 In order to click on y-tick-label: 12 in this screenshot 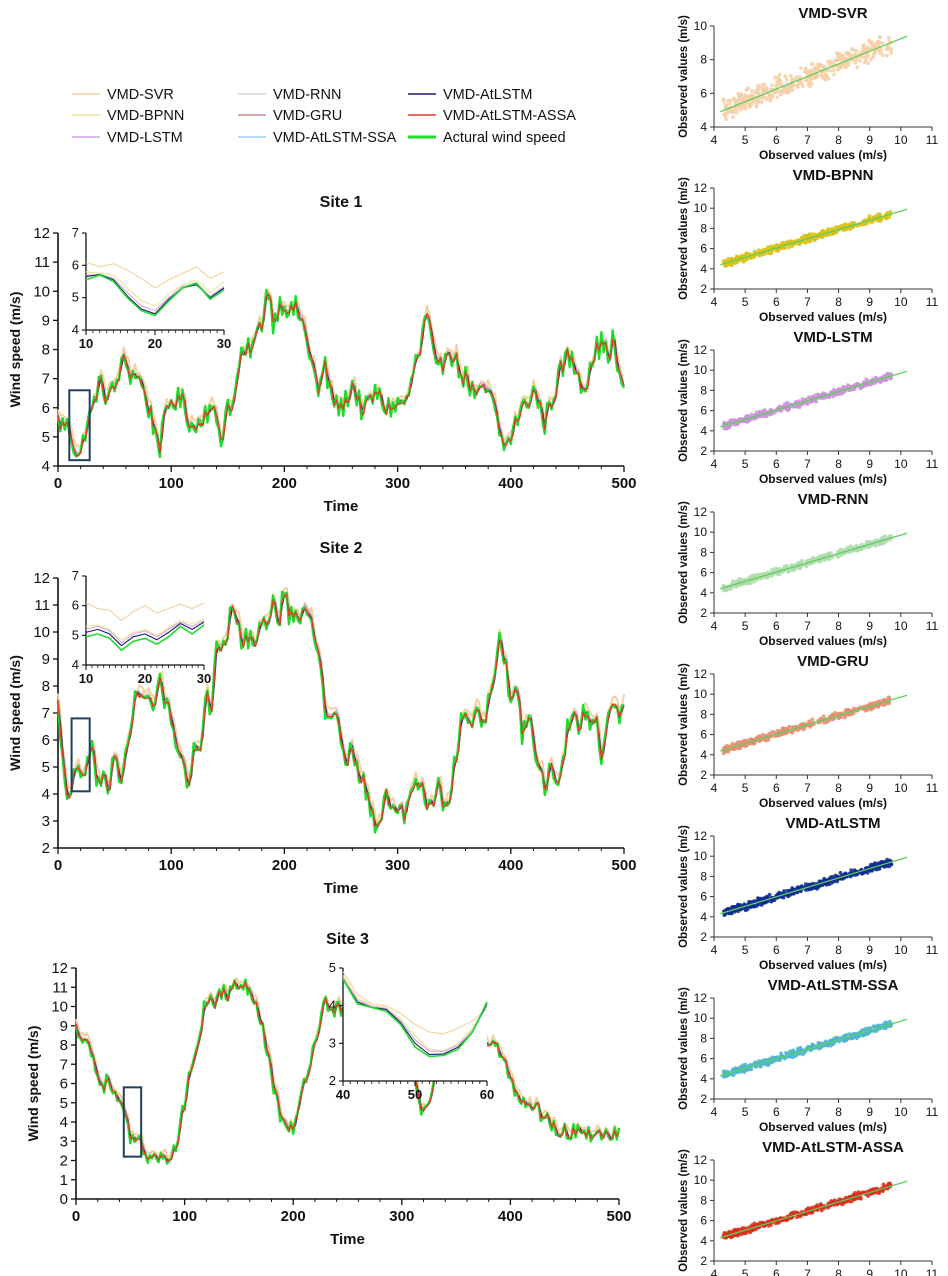, I will do `click(41, 578)`.